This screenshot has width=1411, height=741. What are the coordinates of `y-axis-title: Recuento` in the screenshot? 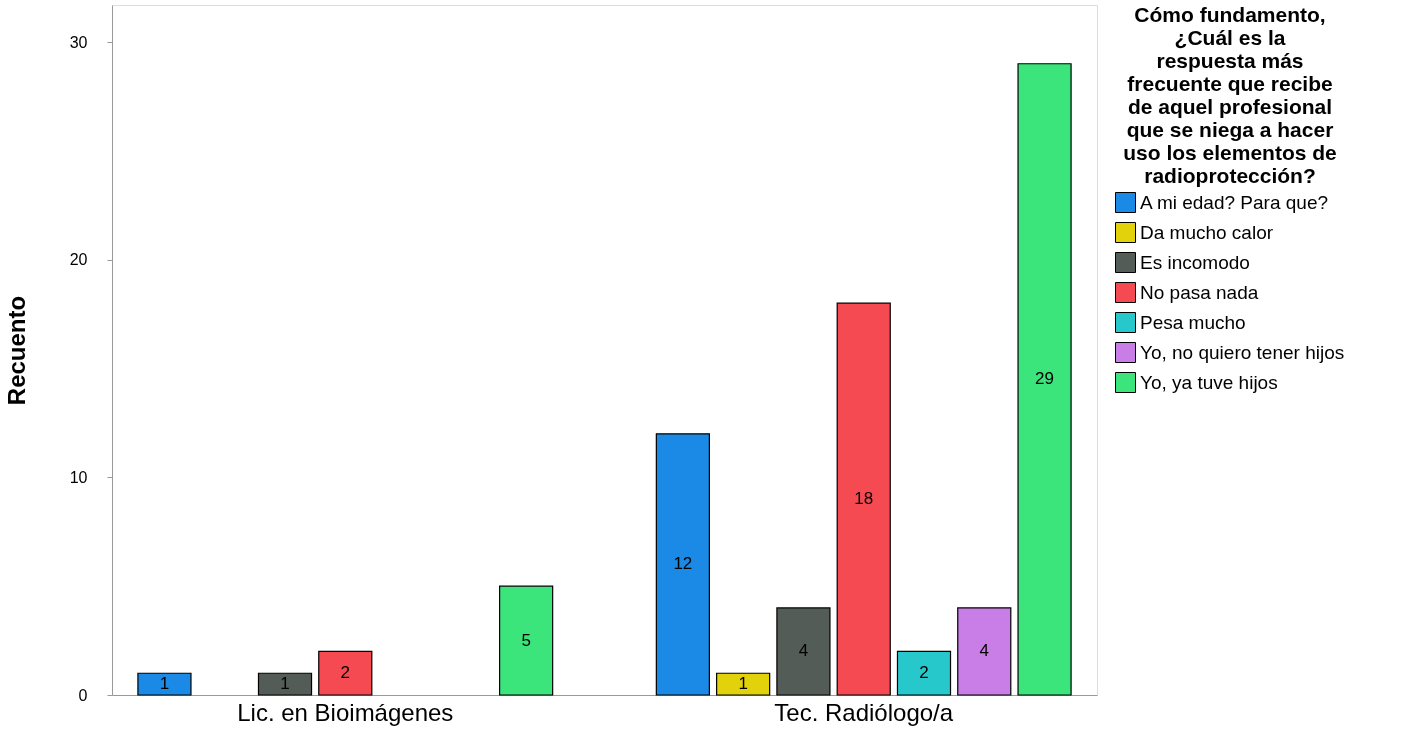 It's located at (16, 350).